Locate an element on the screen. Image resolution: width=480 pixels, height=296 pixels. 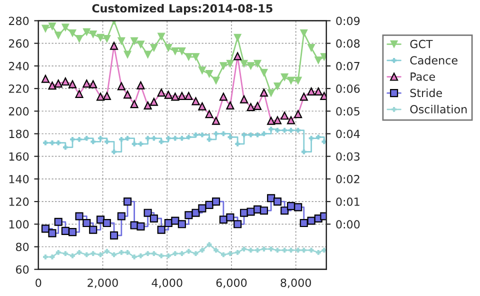
y2-tick-label: 0:06 is located at coordinates (348, 88).